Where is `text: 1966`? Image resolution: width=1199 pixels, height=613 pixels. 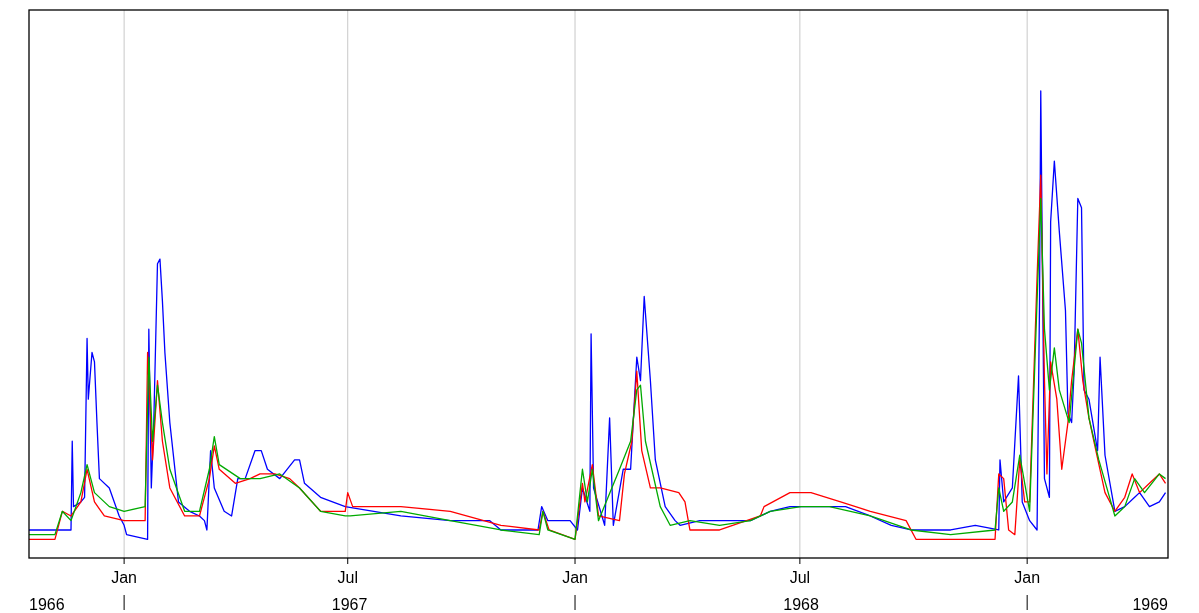
text: 1966 is located at coordinates (47, 604).